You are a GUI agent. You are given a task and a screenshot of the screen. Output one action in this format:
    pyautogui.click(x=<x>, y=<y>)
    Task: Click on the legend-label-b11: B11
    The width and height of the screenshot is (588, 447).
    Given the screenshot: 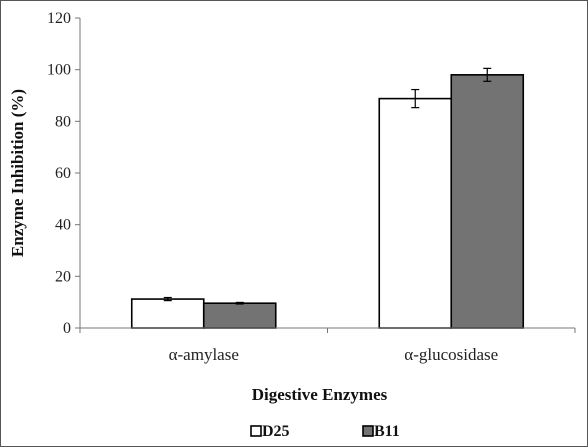 What is the action you would take?
    pyautogui.click(x=387, y=431)
    